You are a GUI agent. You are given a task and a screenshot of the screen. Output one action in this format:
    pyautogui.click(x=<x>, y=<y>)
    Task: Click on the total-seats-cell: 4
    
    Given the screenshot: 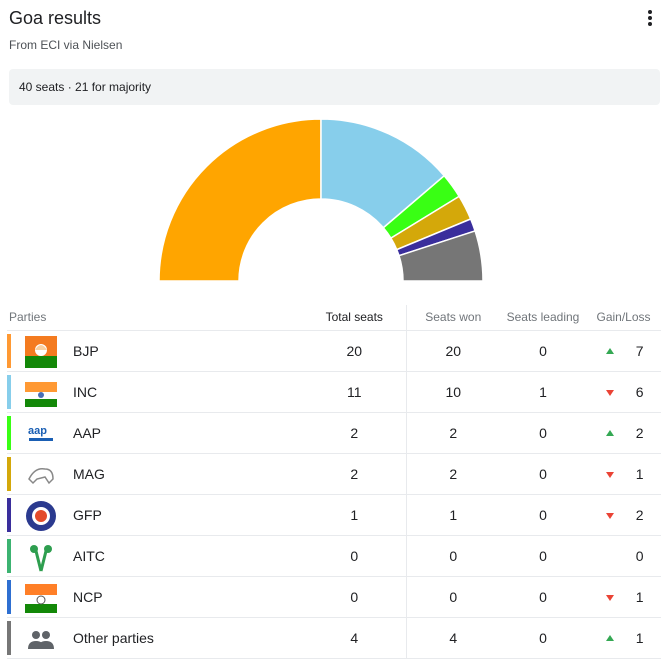 What is the action you would take?
    pyautogui.click(x=354, y=638)
    